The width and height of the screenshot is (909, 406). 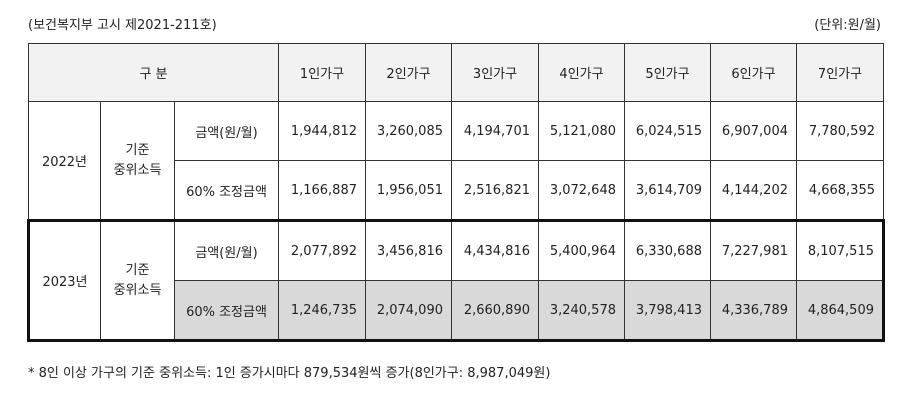 I want to click on header-category: 구 분, so click(x=153, y=72).